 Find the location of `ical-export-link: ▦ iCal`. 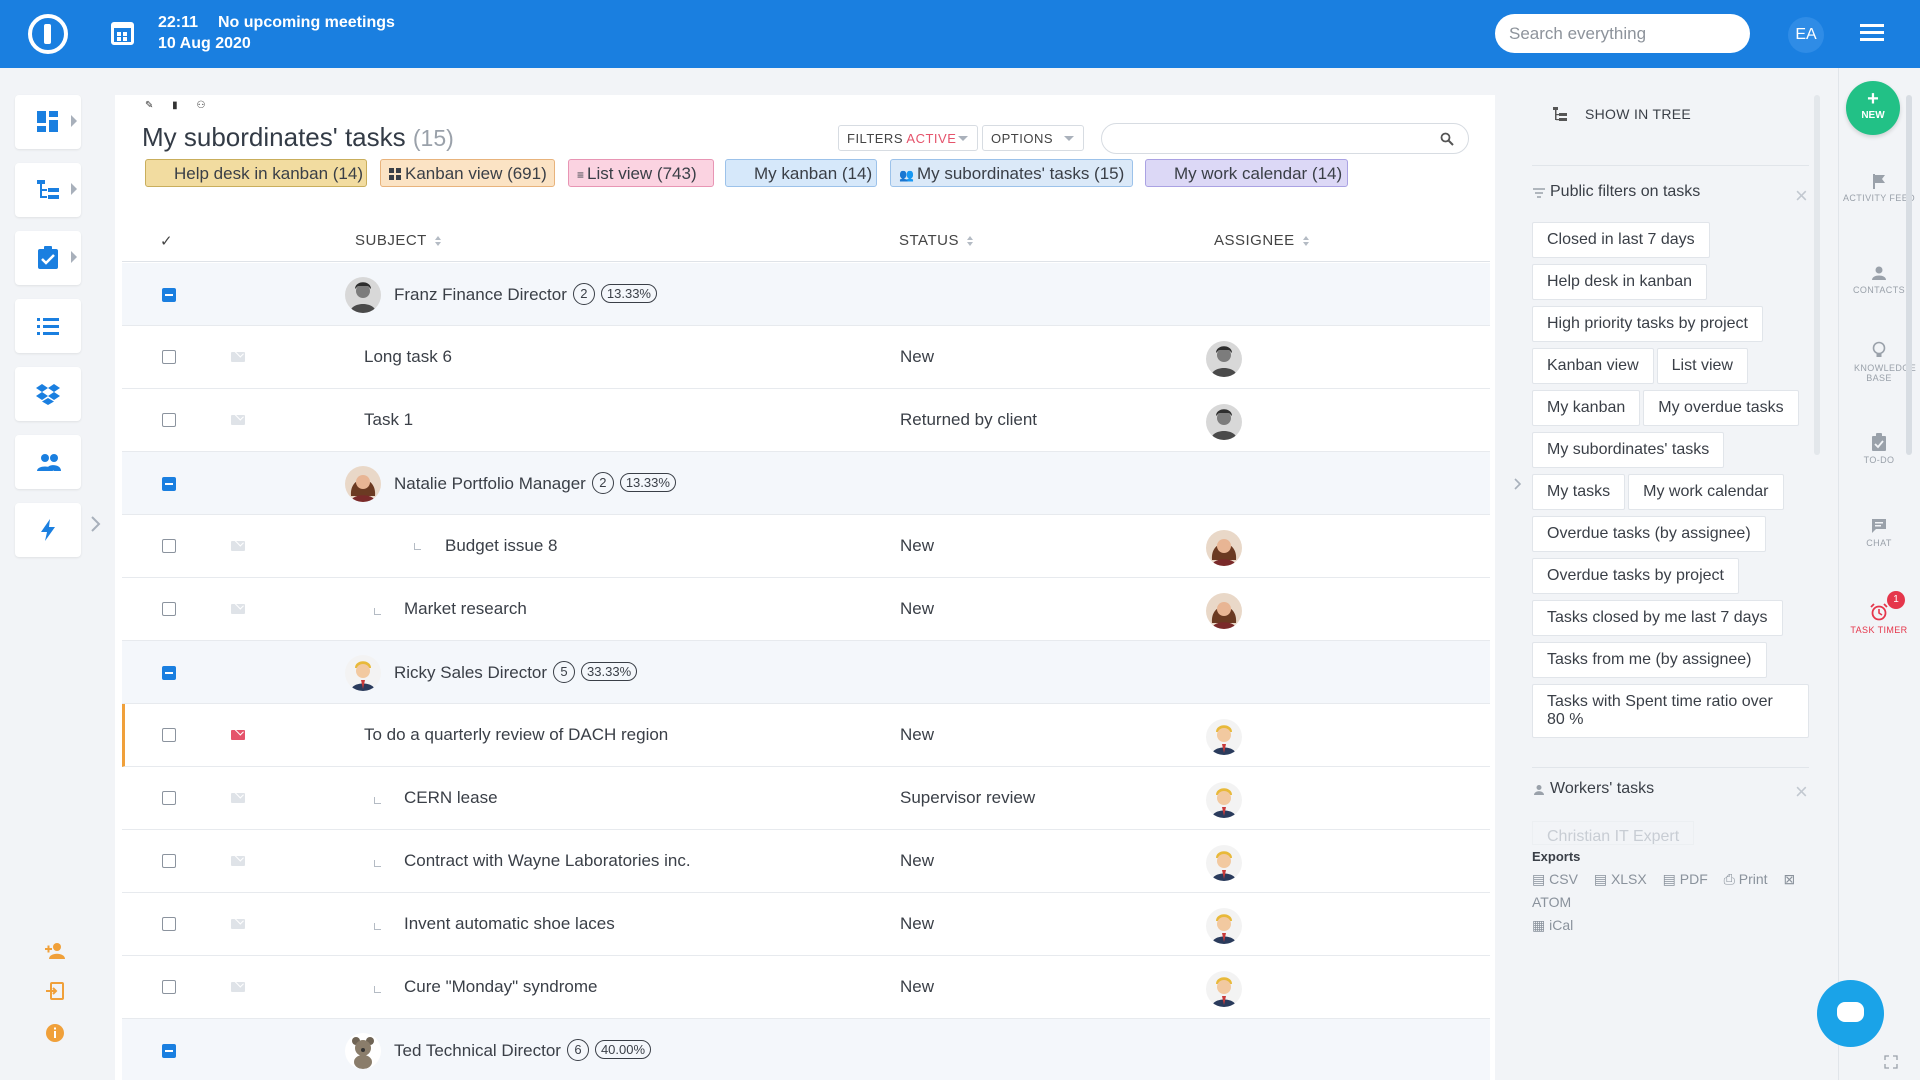

ical-export-link: ▦ iCal is located at coordinates (1553, 925).